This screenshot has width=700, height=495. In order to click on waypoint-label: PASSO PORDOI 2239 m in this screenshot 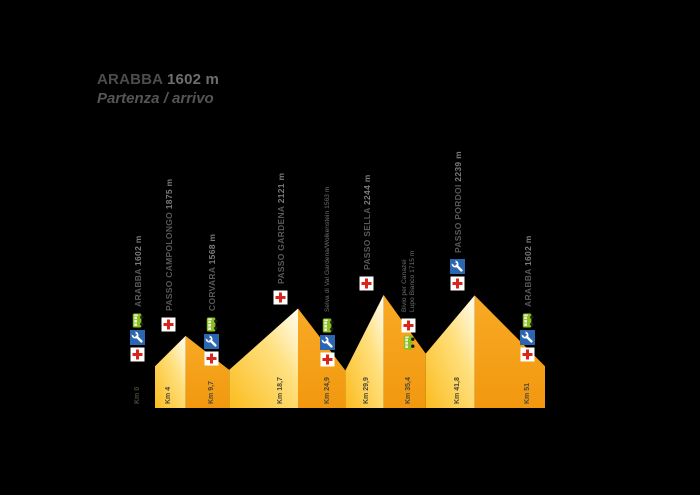, I will do `click(457, 221)`.